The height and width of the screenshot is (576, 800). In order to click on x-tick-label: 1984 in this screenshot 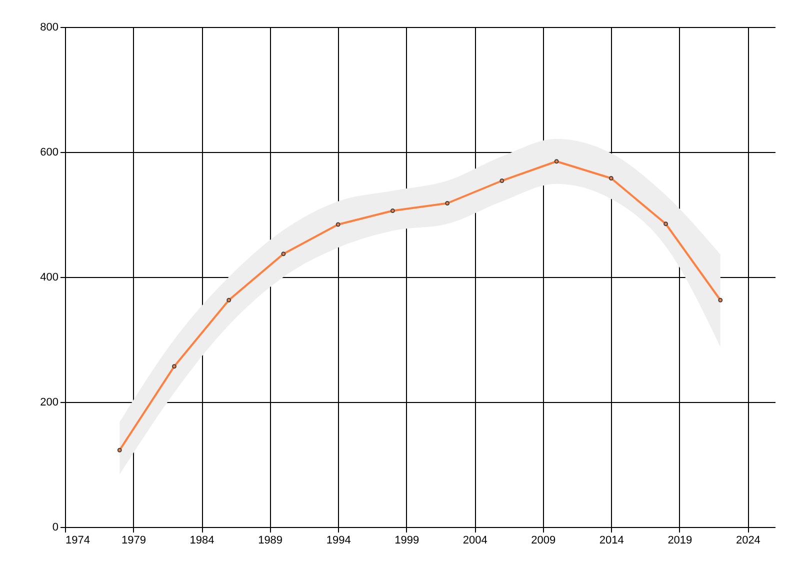, I will do `click(202, 540)`.